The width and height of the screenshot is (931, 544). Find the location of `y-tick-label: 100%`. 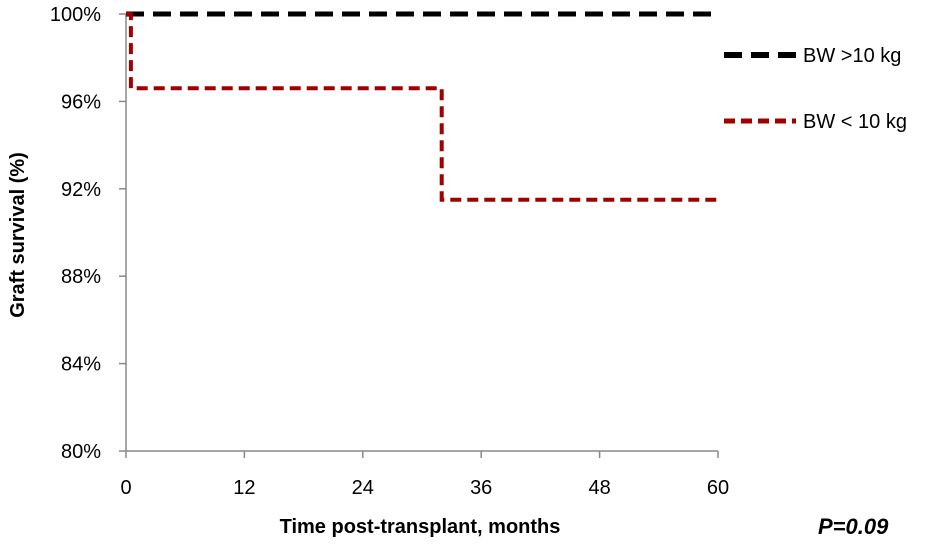

y-tick-label: 100% is located at coordinates (75, 15).